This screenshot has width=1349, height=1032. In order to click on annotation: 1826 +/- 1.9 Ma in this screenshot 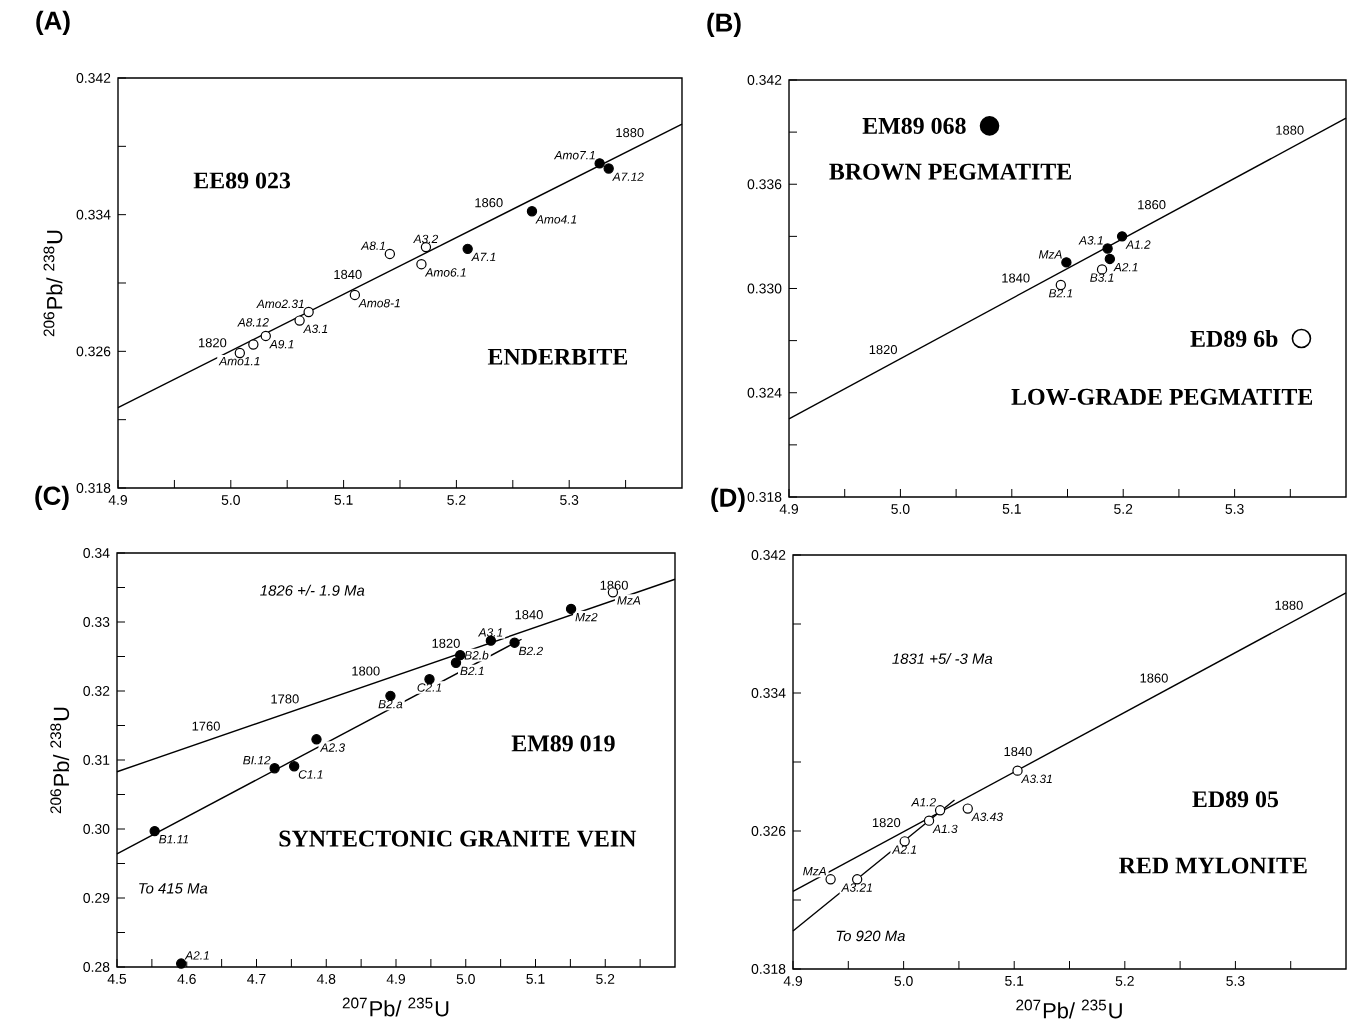, I will do `click(312, 590)`.